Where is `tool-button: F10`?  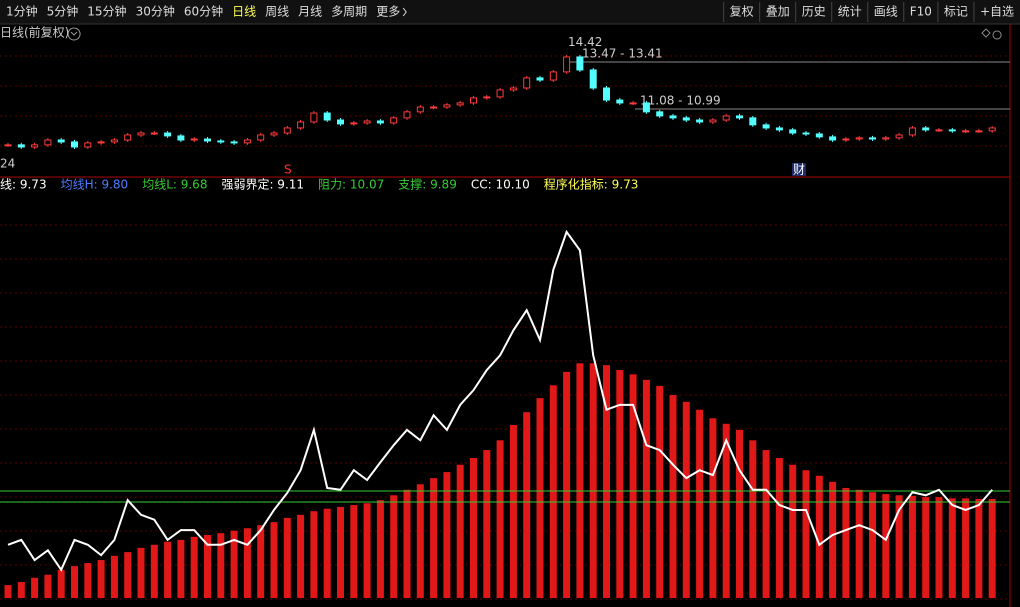
tool-button: F10 is located at coordinates (921, 12).